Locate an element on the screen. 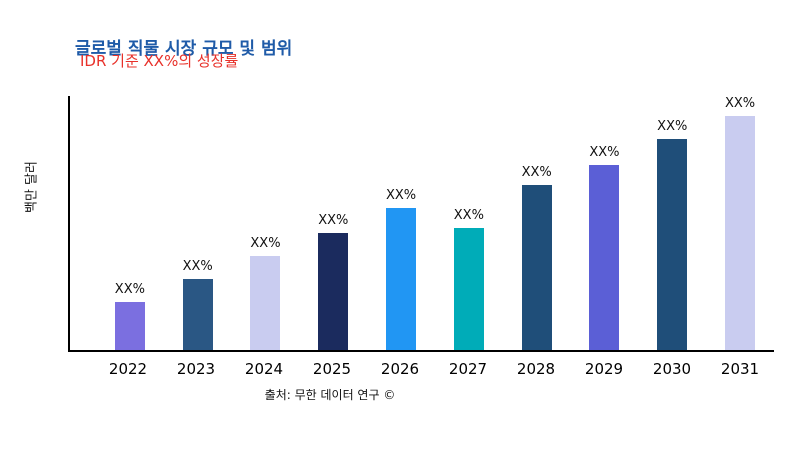 The height and width of the screenshot is (450, 800). bar-2027 is located at coordinates (468, 289).